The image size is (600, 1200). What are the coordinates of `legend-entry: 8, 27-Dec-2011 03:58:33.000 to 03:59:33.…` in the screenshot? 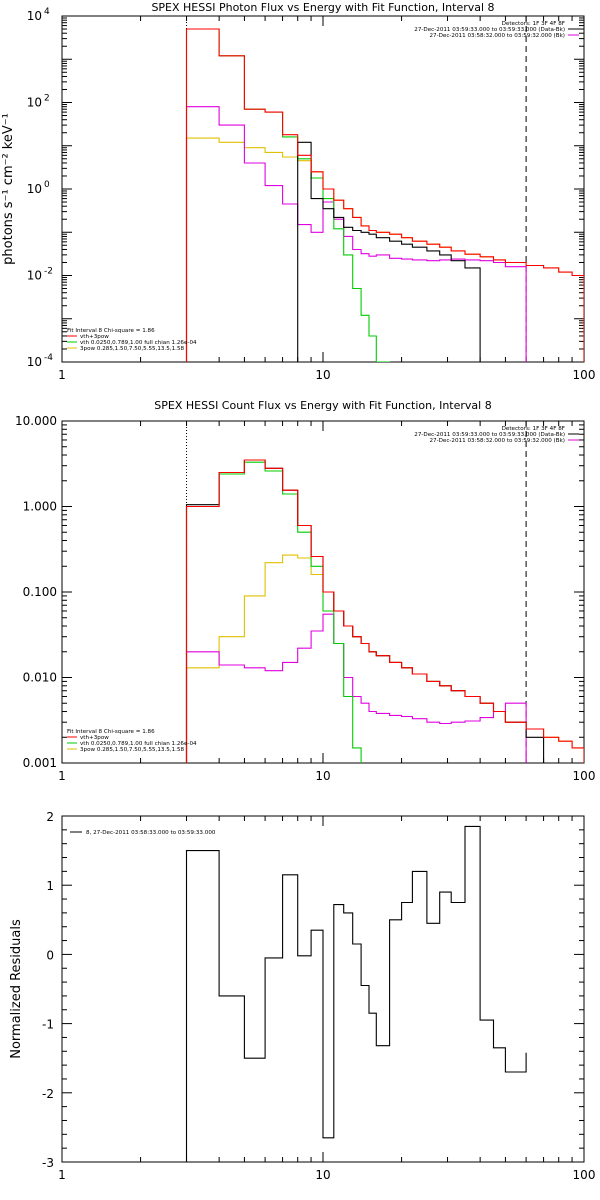 It's located at (151, 833).